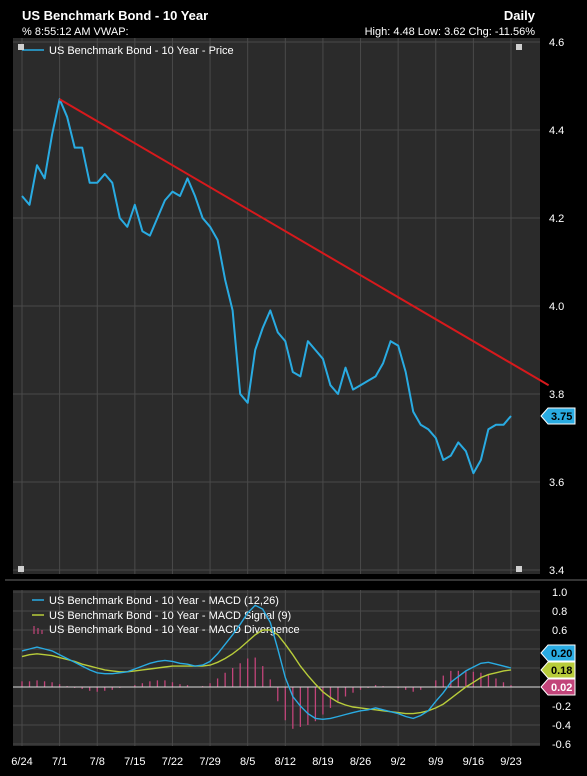 This screenshot has height=776, width=587. I want to click on macd-last-value-label: 0.20, so click(561, 654).